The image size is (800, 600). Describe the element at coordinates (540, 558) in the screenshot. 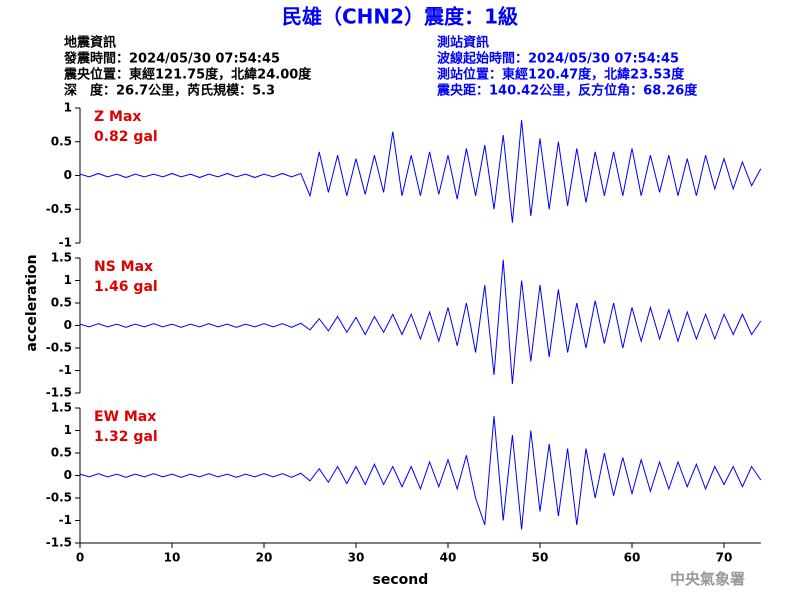

I see `x-tick-label: 50` at that location.